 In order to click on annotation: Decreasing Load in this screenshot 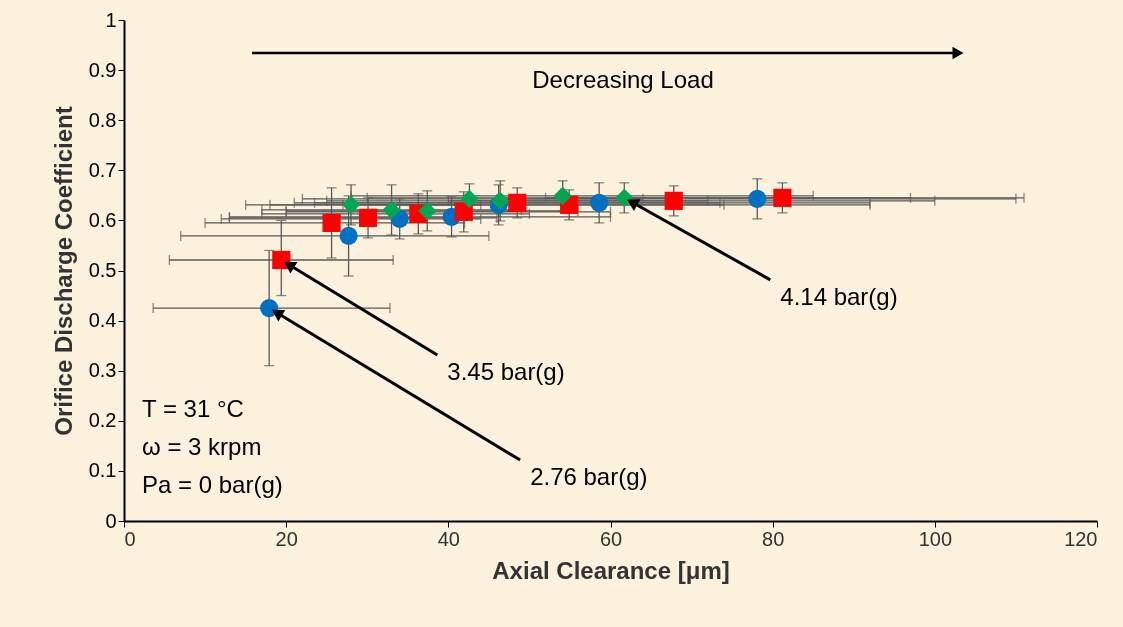, I will do `click(623, 79)`.